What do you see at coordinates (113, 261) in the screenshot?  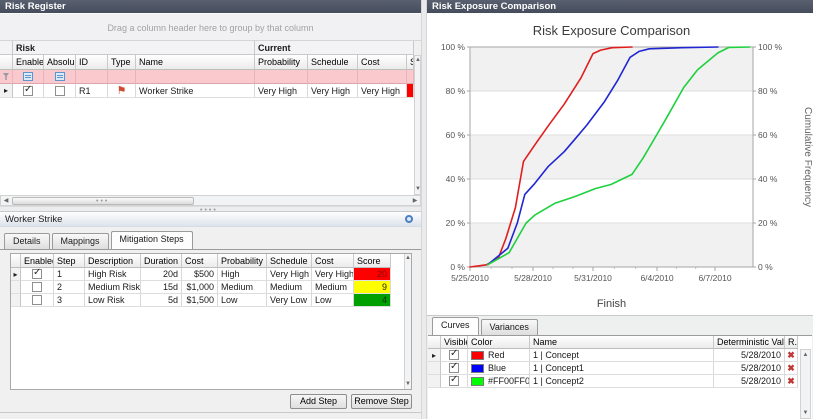 I see `column-header-description-2: Description` at bounding box center [113, 261].